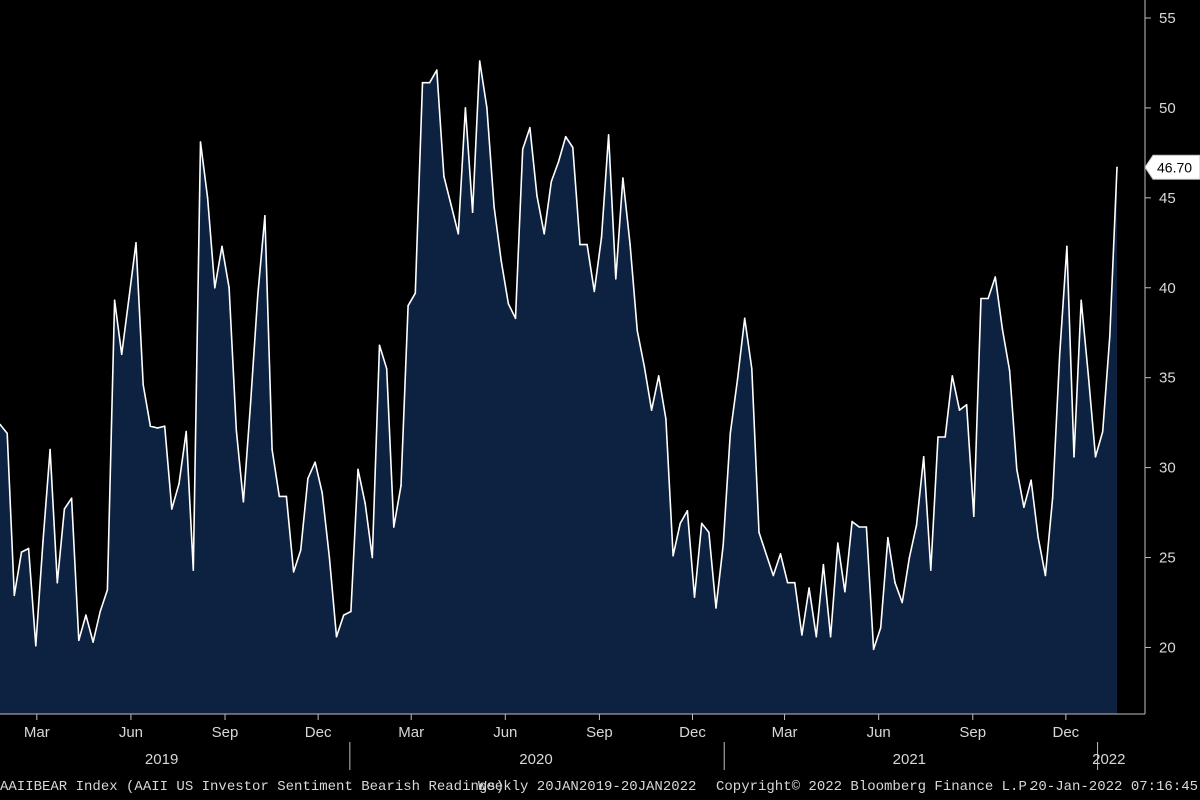 The height and width of the screenshot is (800, 1200). Describe the element at coordinates (1167, 198) in the screenshot. I see `y-tick-label: 45` at that location.